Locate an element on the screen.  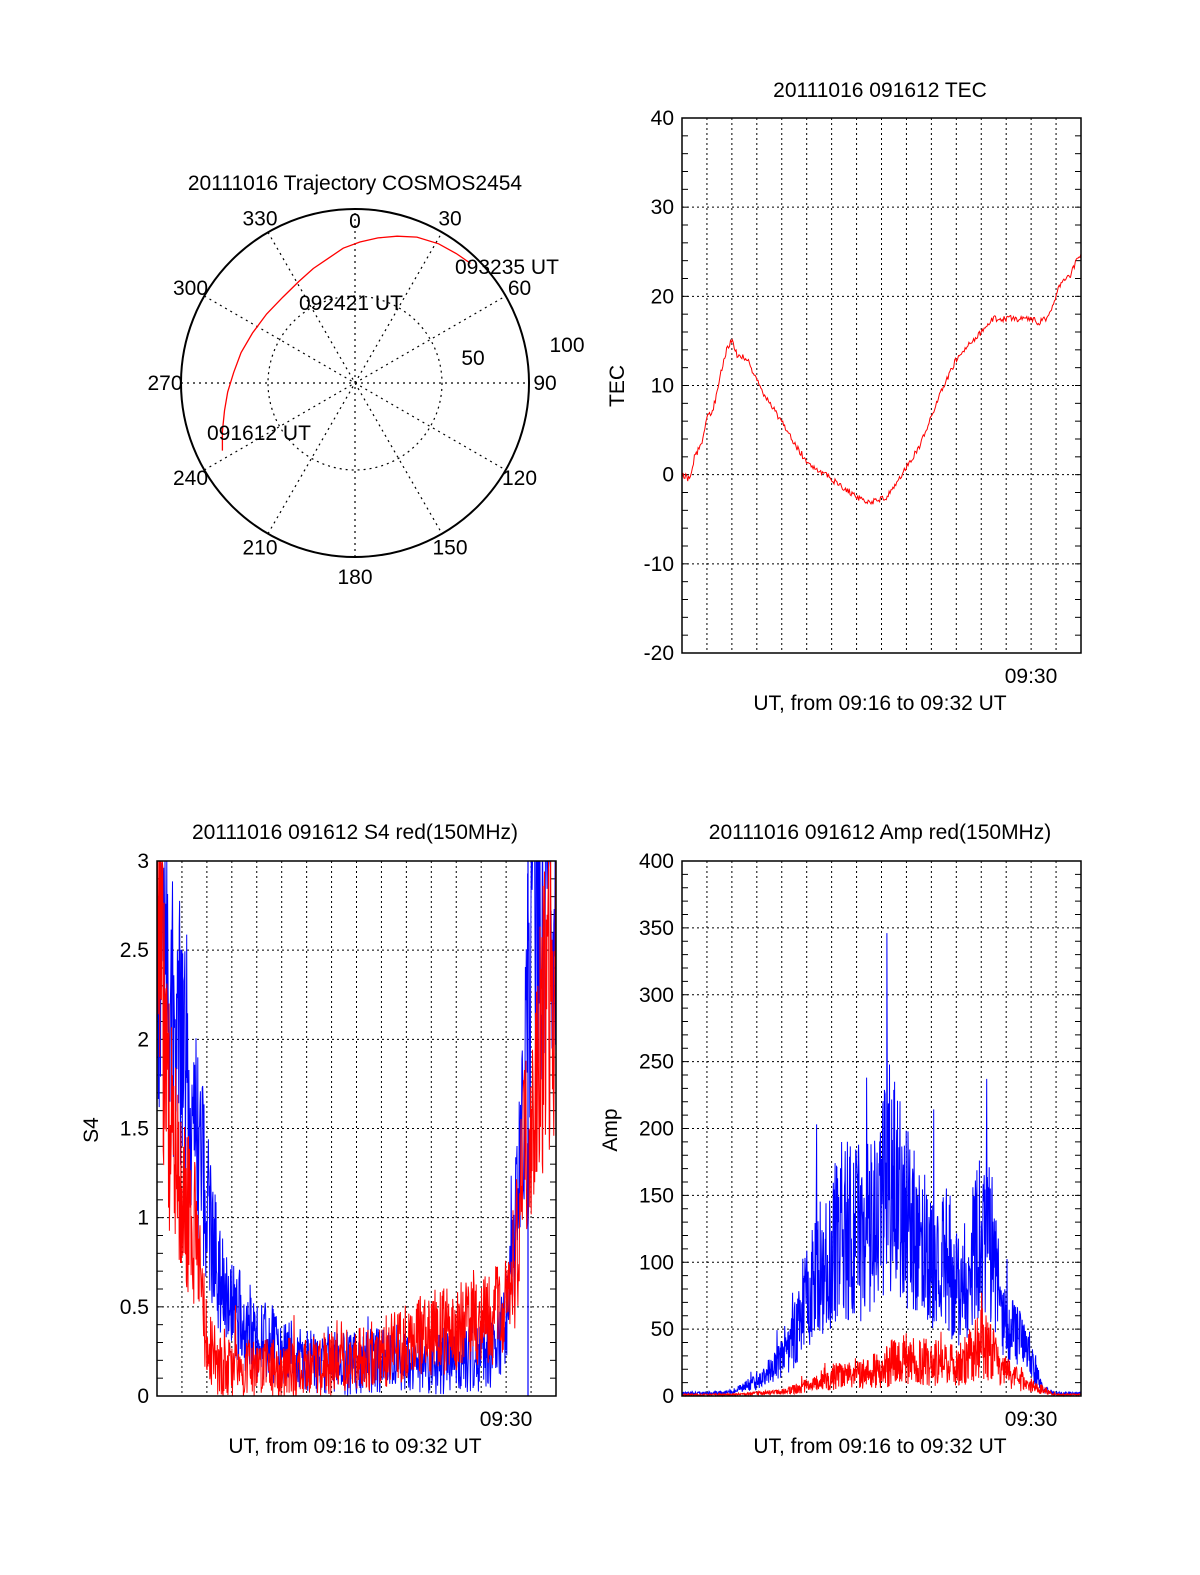
s4-y-tick-label: 3 is located at coordinates (143, 861).